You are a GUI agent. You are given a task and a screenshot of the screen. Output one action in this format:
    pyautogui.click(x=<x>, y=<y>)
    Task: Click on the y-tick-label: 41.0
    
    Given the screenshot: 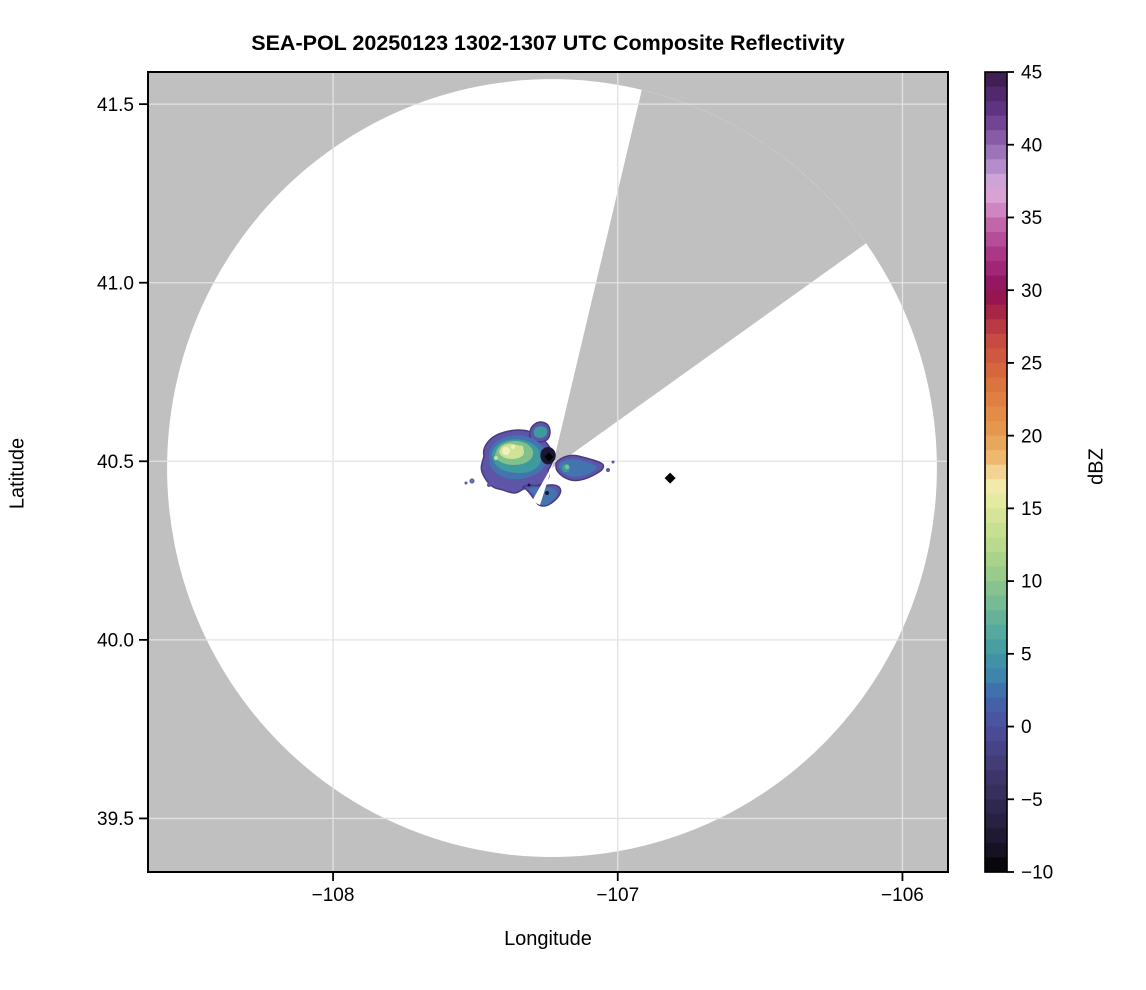 What is the action you would take?
    pyautogui.click(x=115, y=283)
    